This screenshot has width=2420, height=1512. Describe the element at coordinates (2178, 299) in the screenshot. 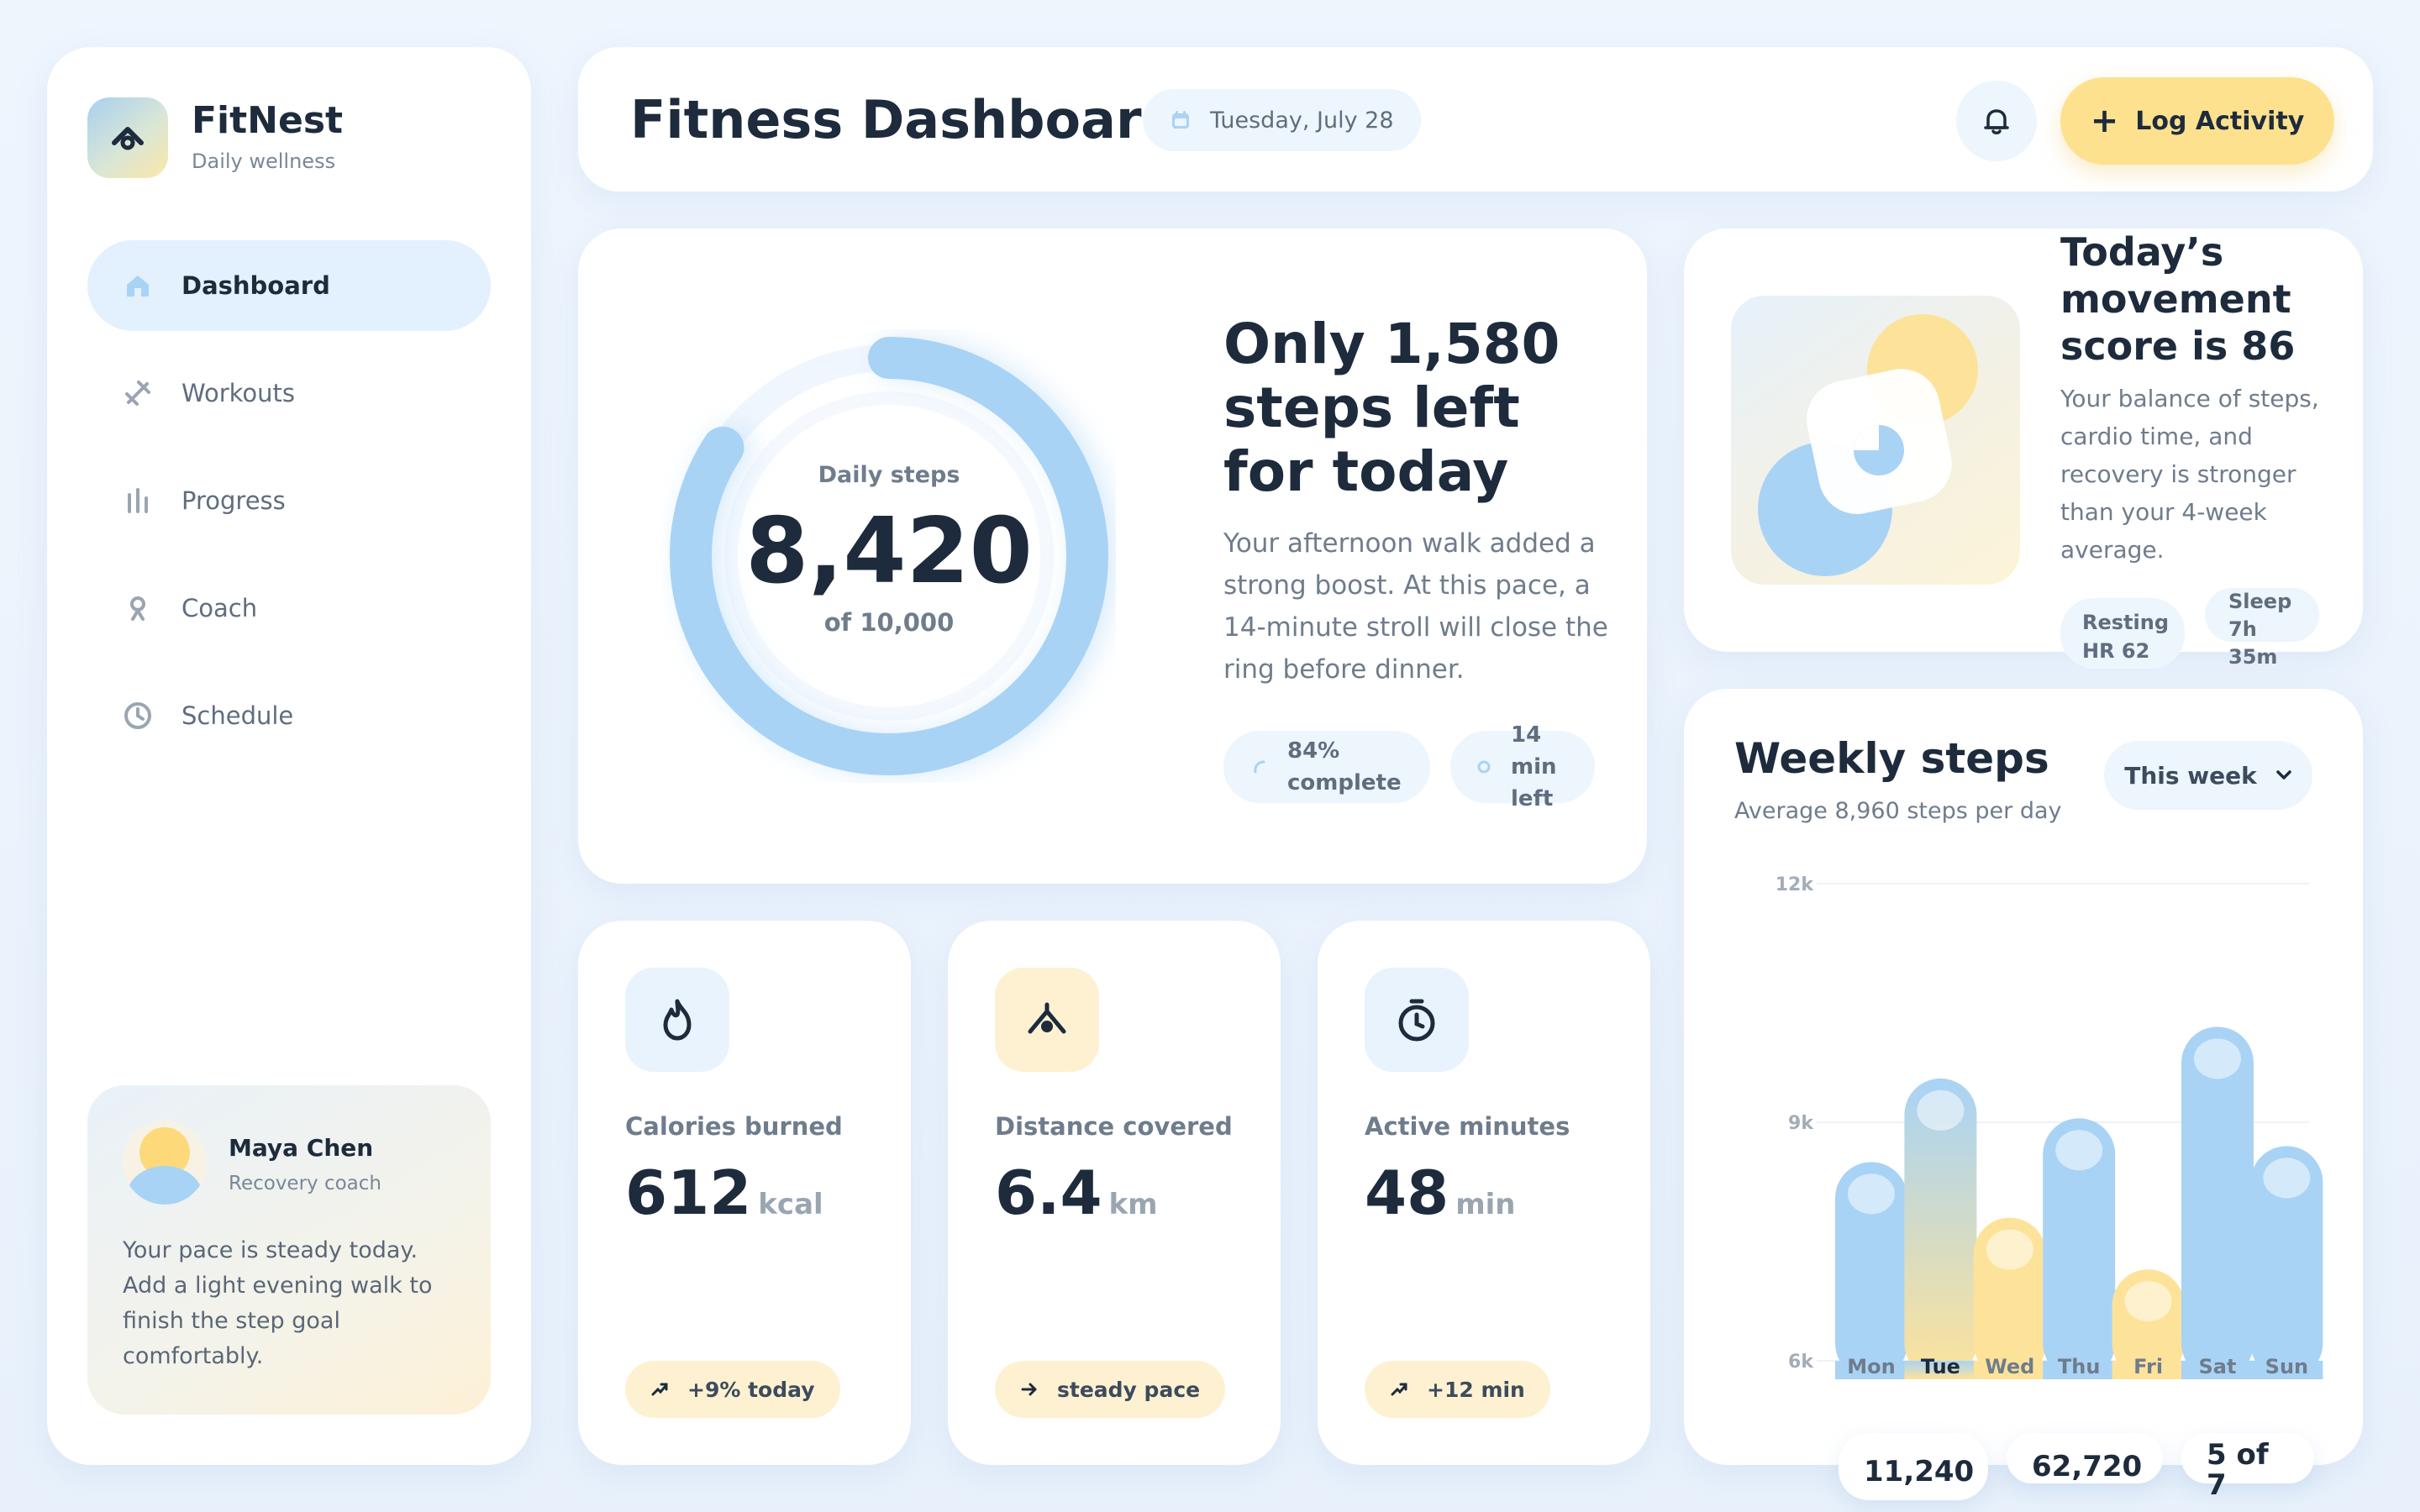

I see `movement-score-title: Today’s movement score is 86` at that location.